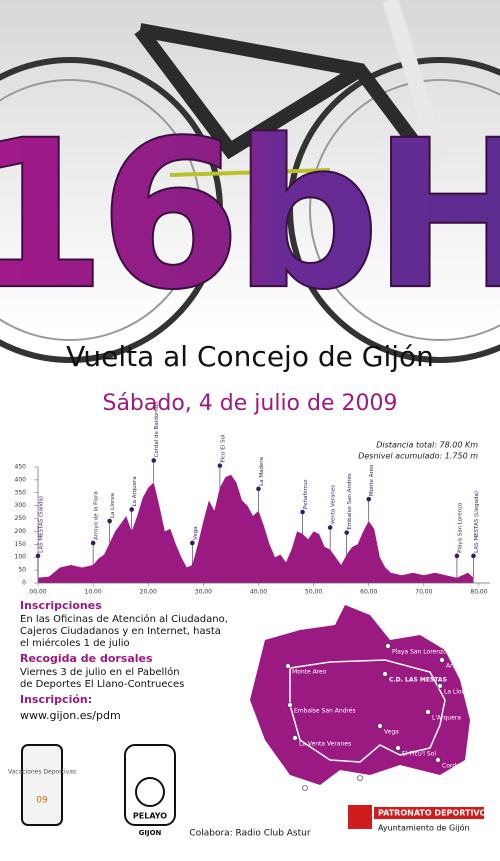 This screenshot has height=861, width=500. What do you see at coordinates (56, 699) in the screenshot?
I see `section-title: Inscripción:` at bounding box center [56, 699].